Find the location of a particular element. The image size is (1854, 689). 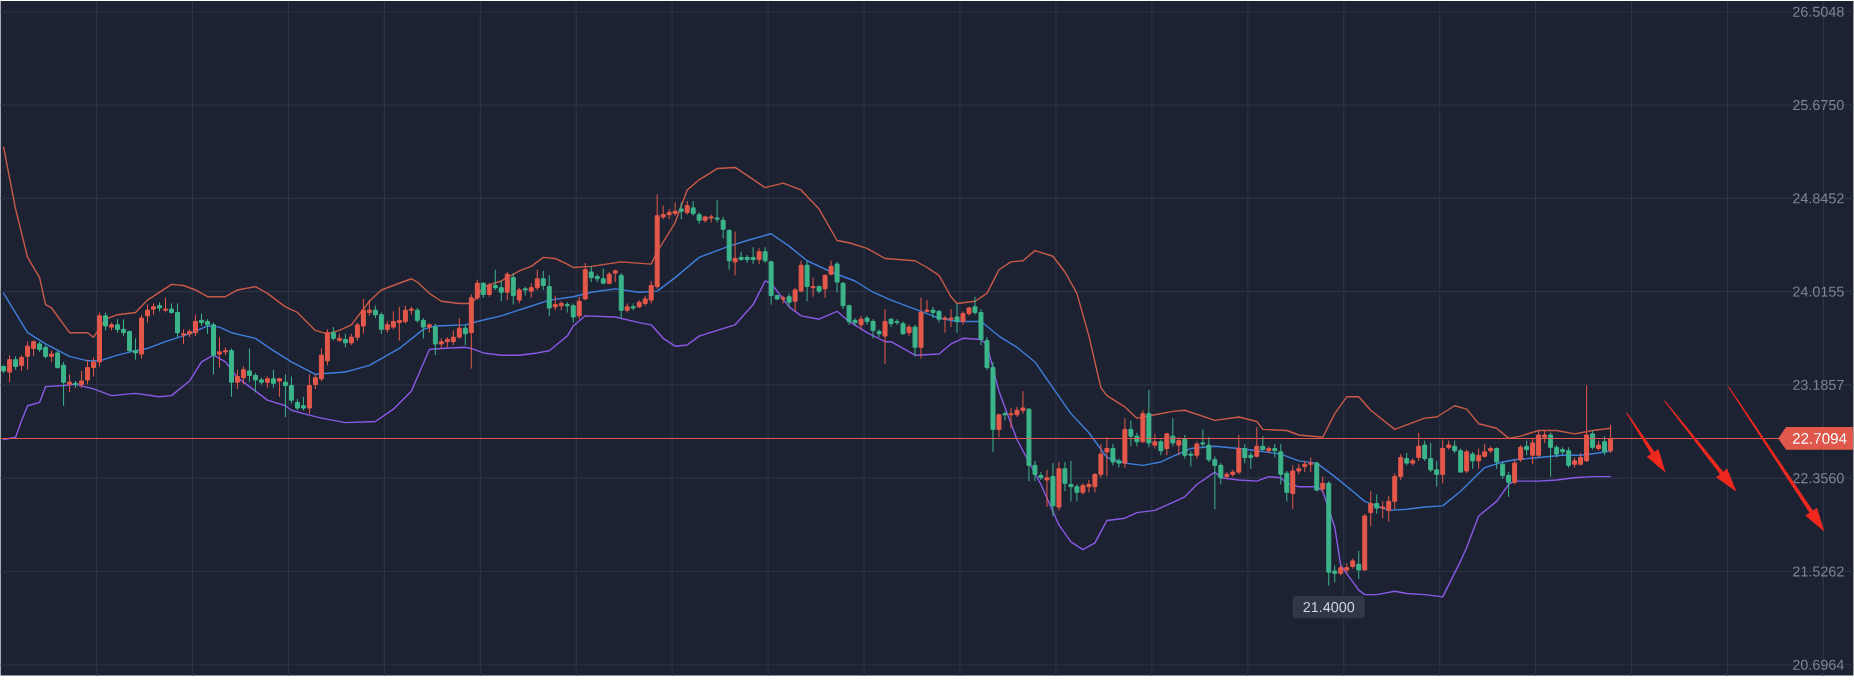

annotation: 21.4000 is located at coordinates (1329, 607).